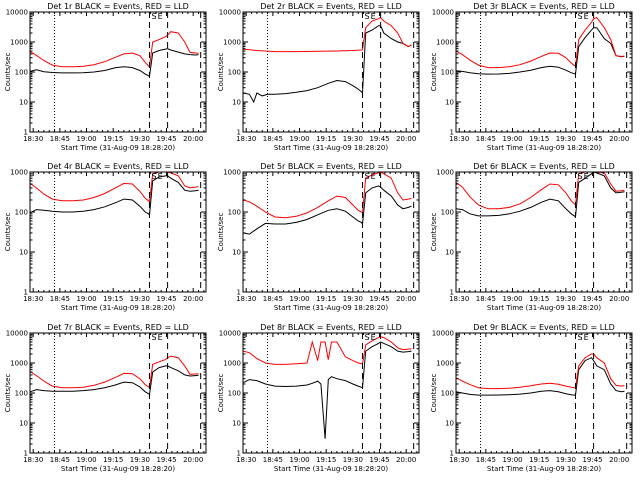 This screenshot has height=480, width=640. I want to click on panel-title: Det 9r BLACK = Events, RED = LLD, so click(544, 327).